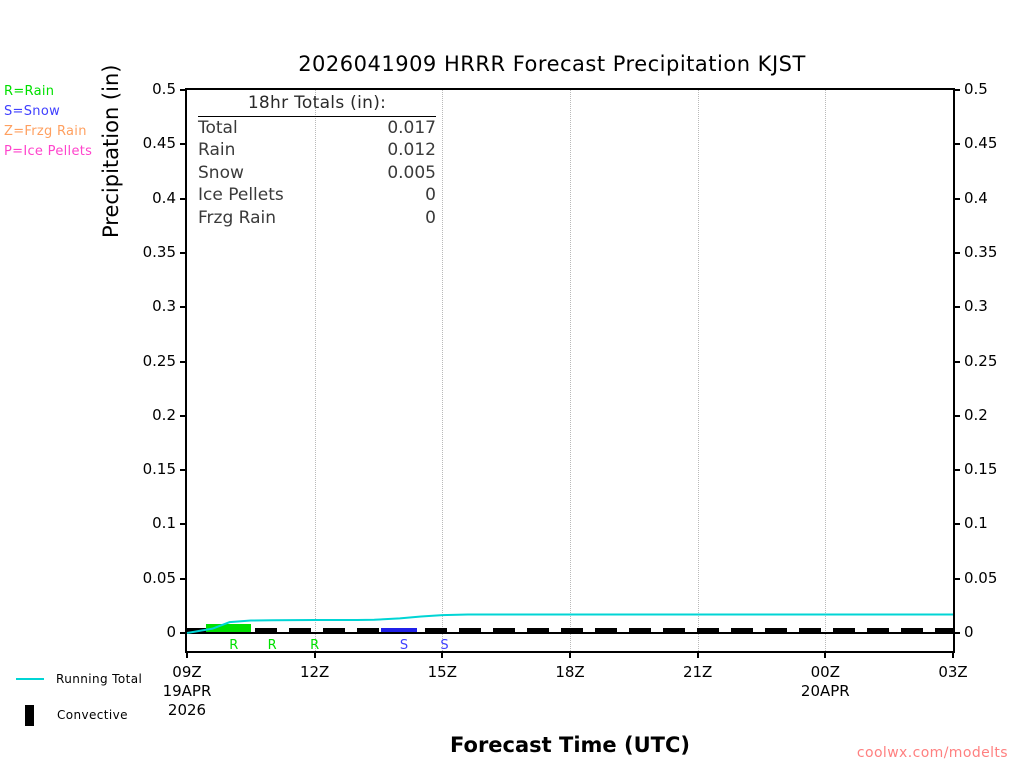 This screenshot has height=768, width=1024. Describe the element at coordinates (570, 745) in the screenshot. I see `x-axis-title: Forecast Time (UTC)` at that location.